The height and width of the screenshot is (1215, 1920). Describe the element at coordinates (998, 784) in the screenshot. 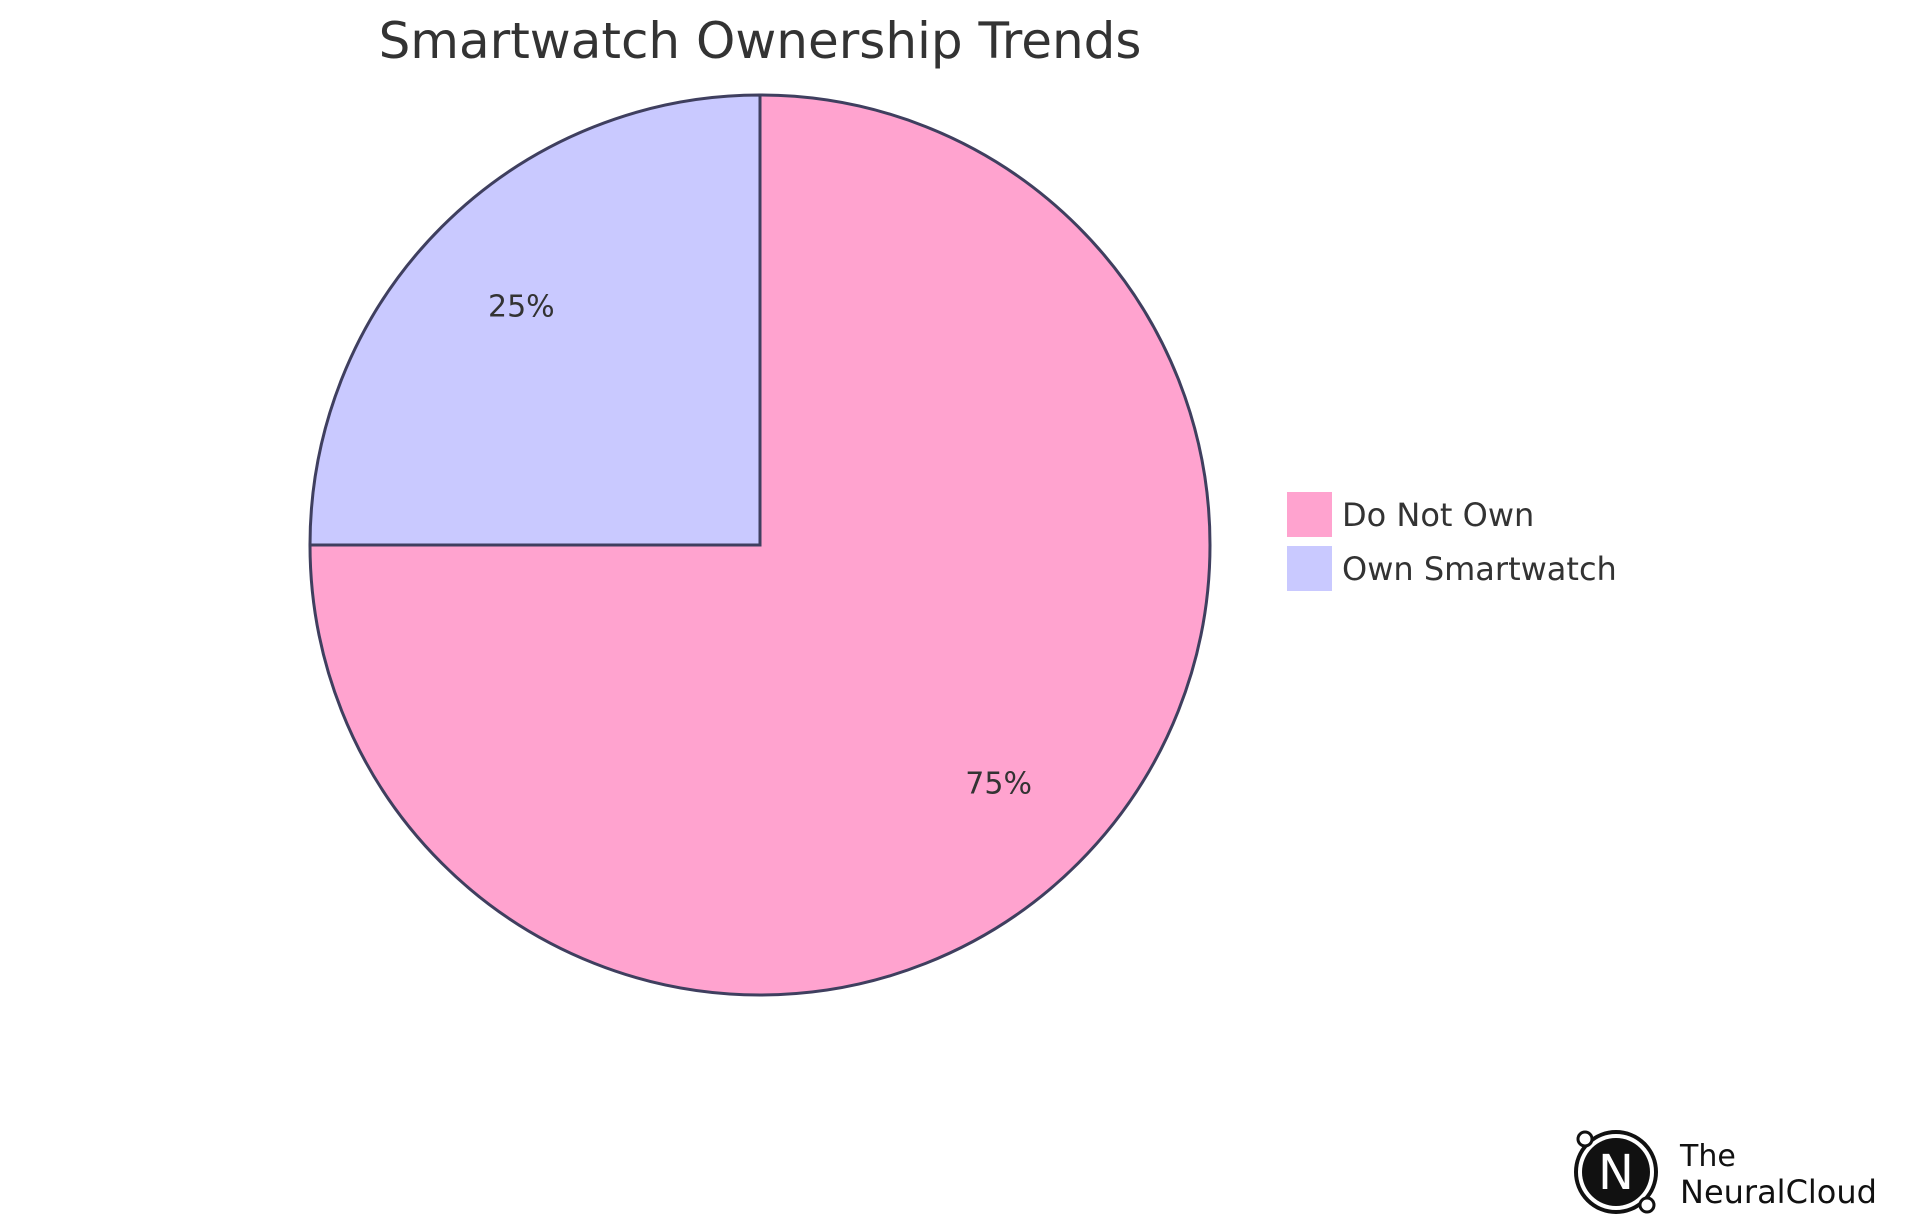

I see `slice-value-label: 75%` at that location.